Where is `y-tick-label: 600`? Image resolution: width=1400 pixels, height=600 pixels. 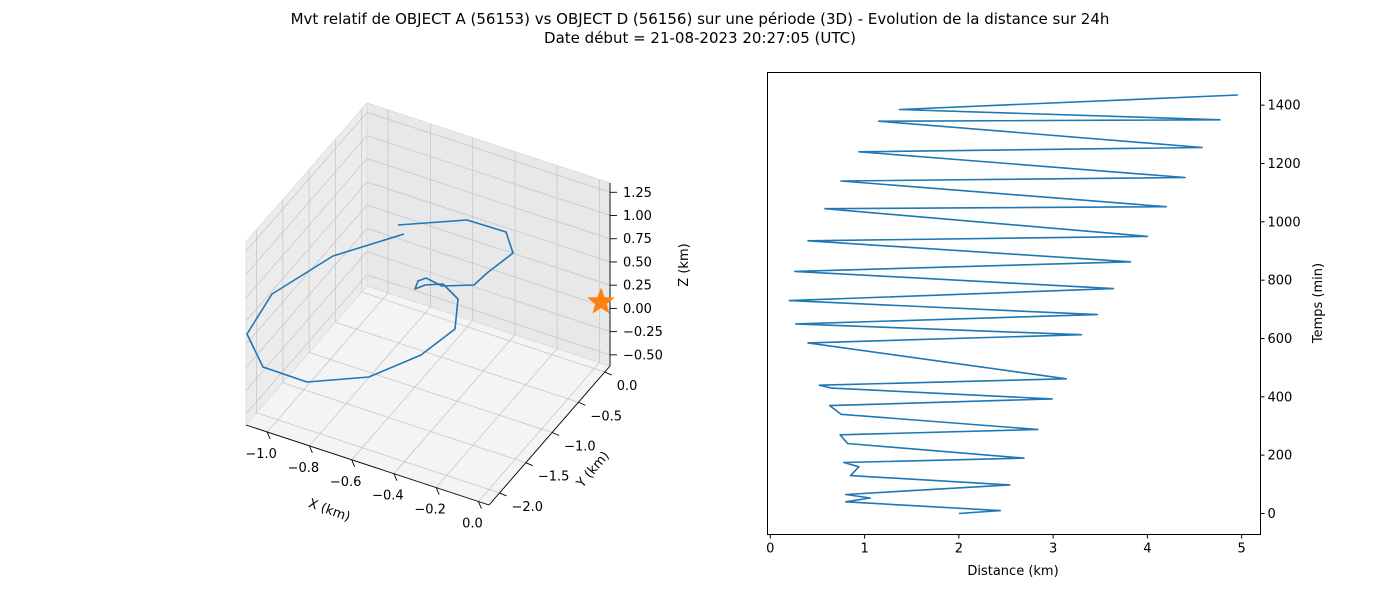
y-tick-label: 600 is located at coordinates (1280, 339).